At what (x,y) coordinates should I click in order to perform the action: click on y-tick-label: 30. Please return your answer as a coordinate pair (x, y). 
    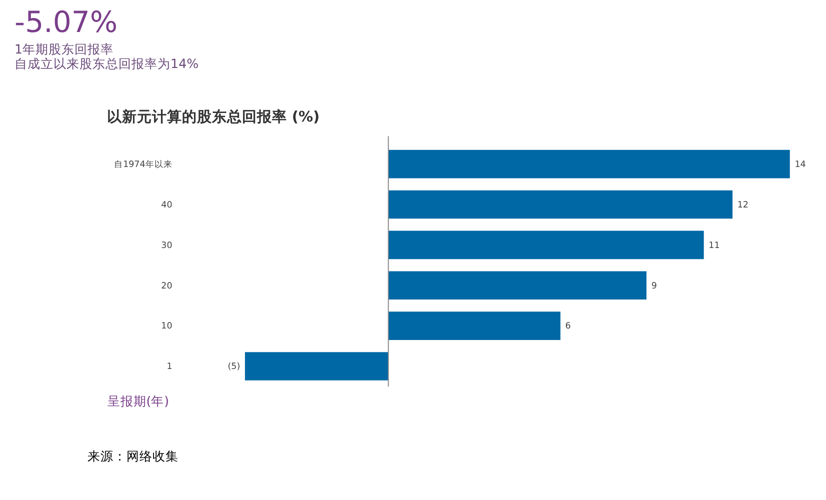
    Looking at the image, I should click on (166, 245).